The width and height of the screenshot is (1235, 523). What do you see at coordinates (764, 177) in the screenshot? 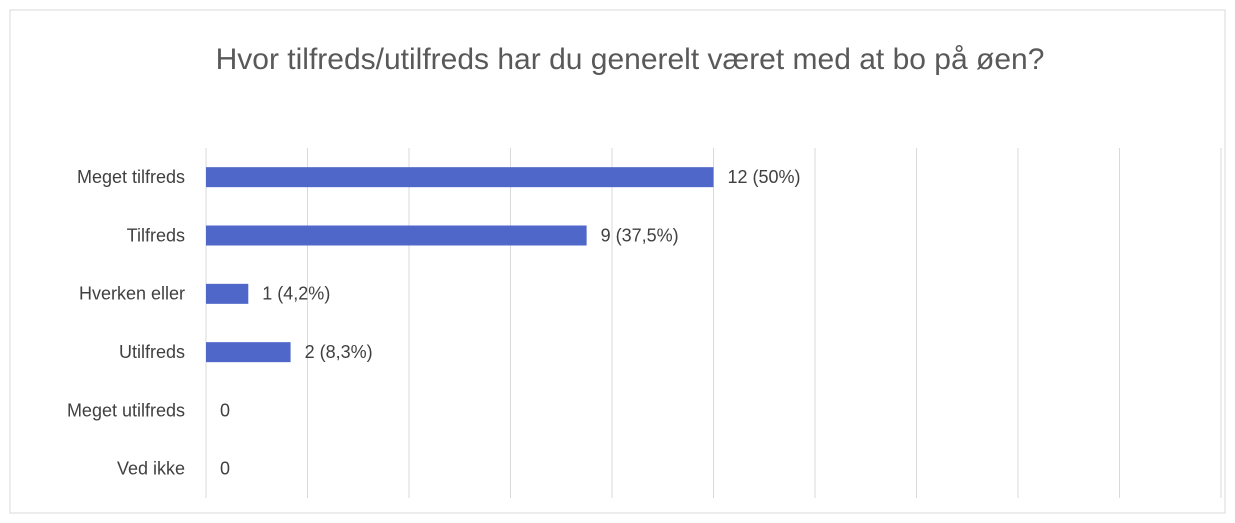
I see `data-label: 12 (50%)` at bounding box center [764, 177].